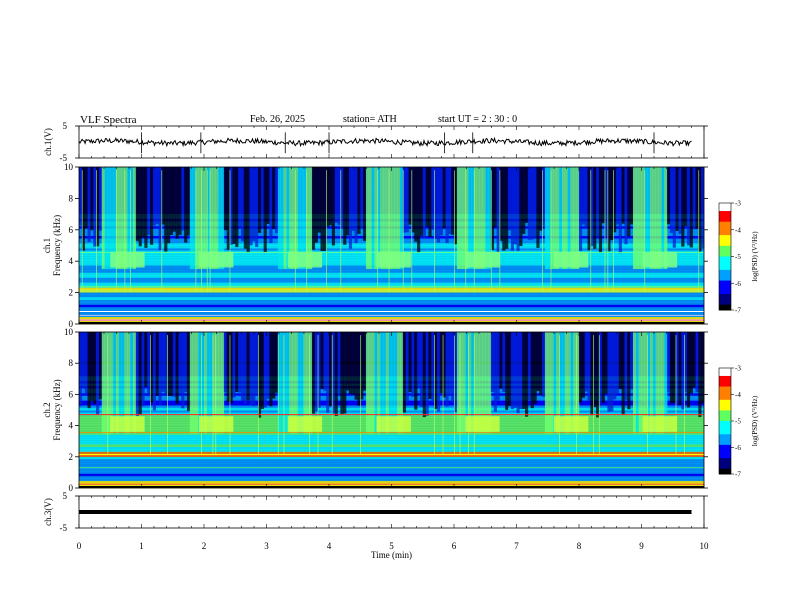 The height and width of the screenshot is (612, 792). Describe the element at coordinates (71, 394) in the screenshot. I see `ch2-spectrogram-panel-ytick-label: 6` at that location.